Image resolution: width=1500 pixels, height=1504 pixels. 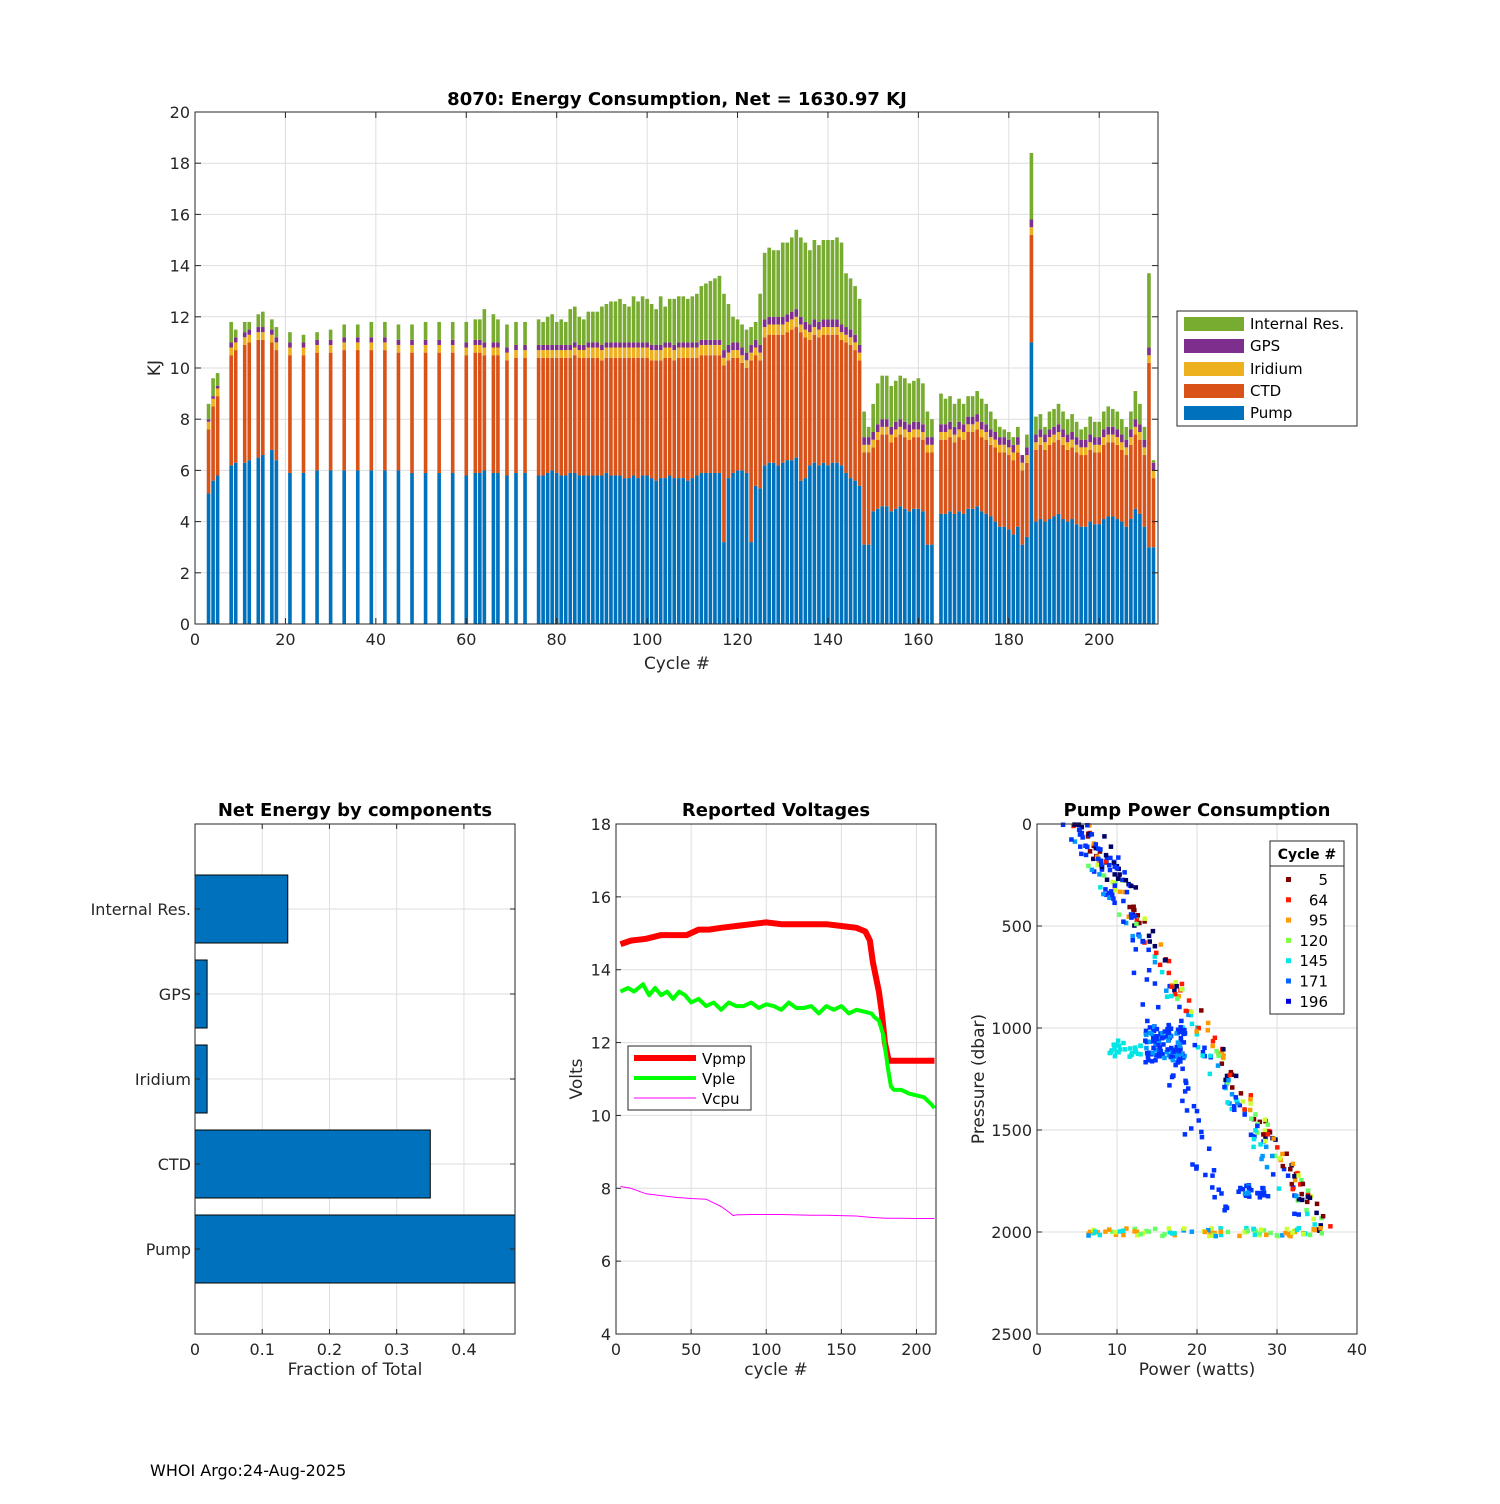 What do you see at coordinates (180, 266) in the screenshot?
I see `energy-ytick-label: 14` at bounding box center [180, 266].